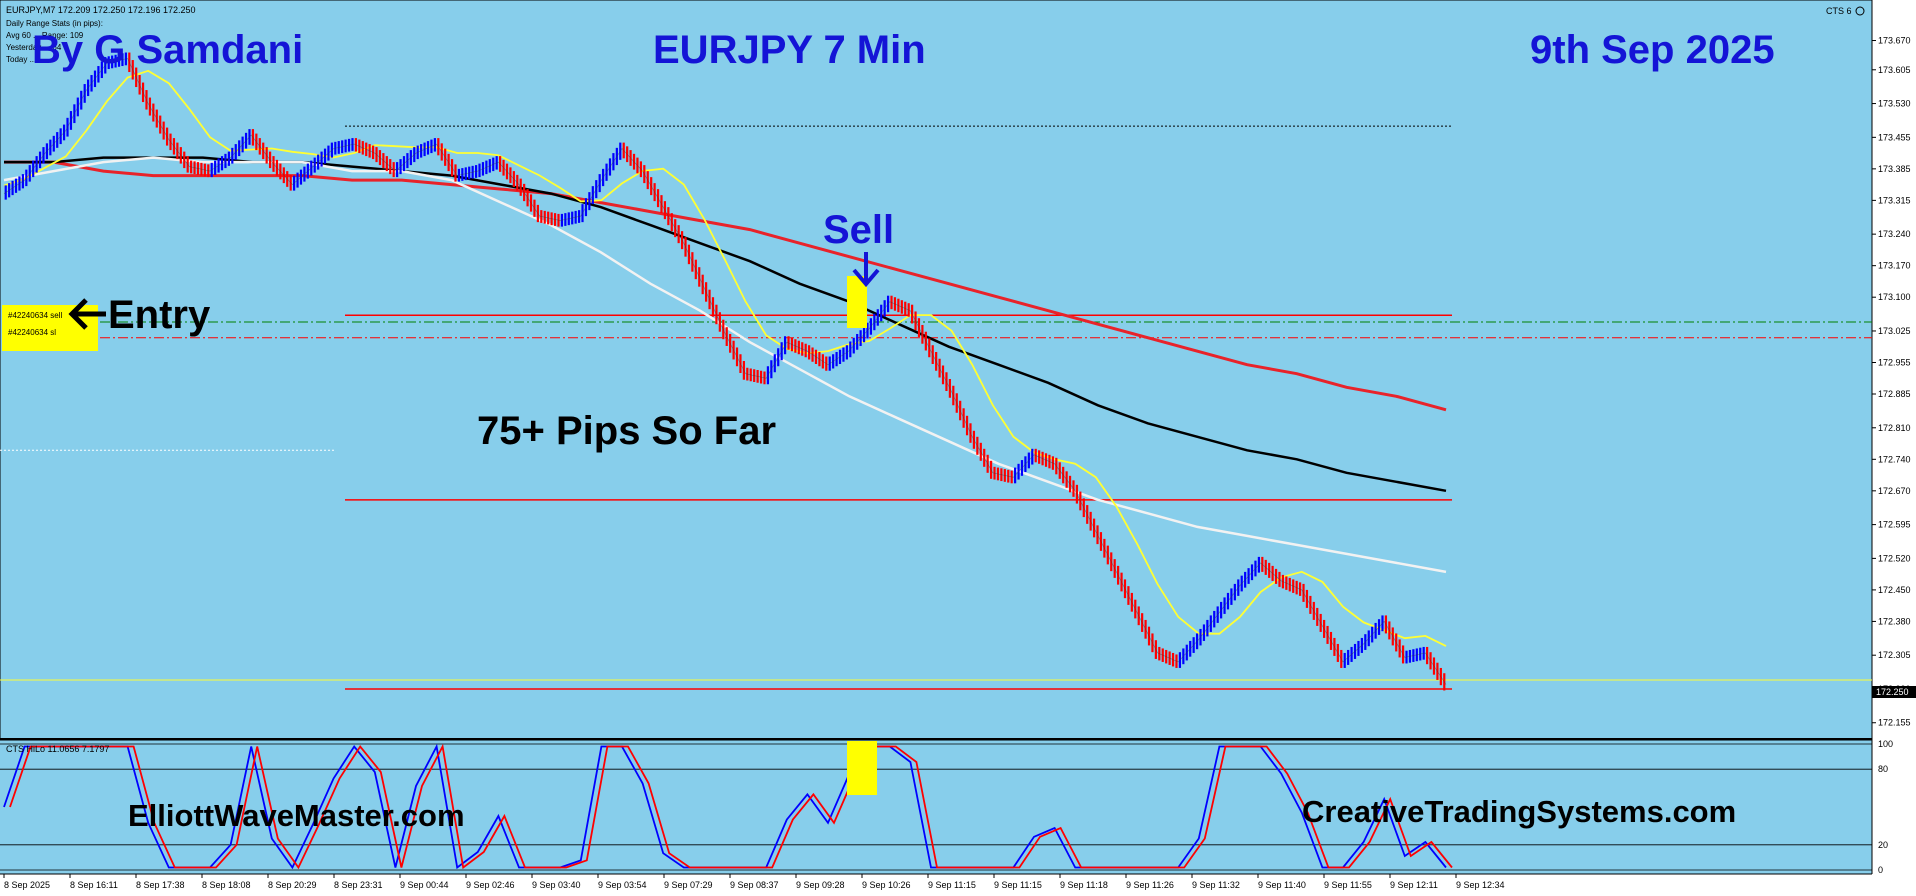 The image size is (1916, 896). Describe the element at coordinates (424, 885) in the screenshot. I see `time-tick-label: 9 Sep 00:44` at that location.